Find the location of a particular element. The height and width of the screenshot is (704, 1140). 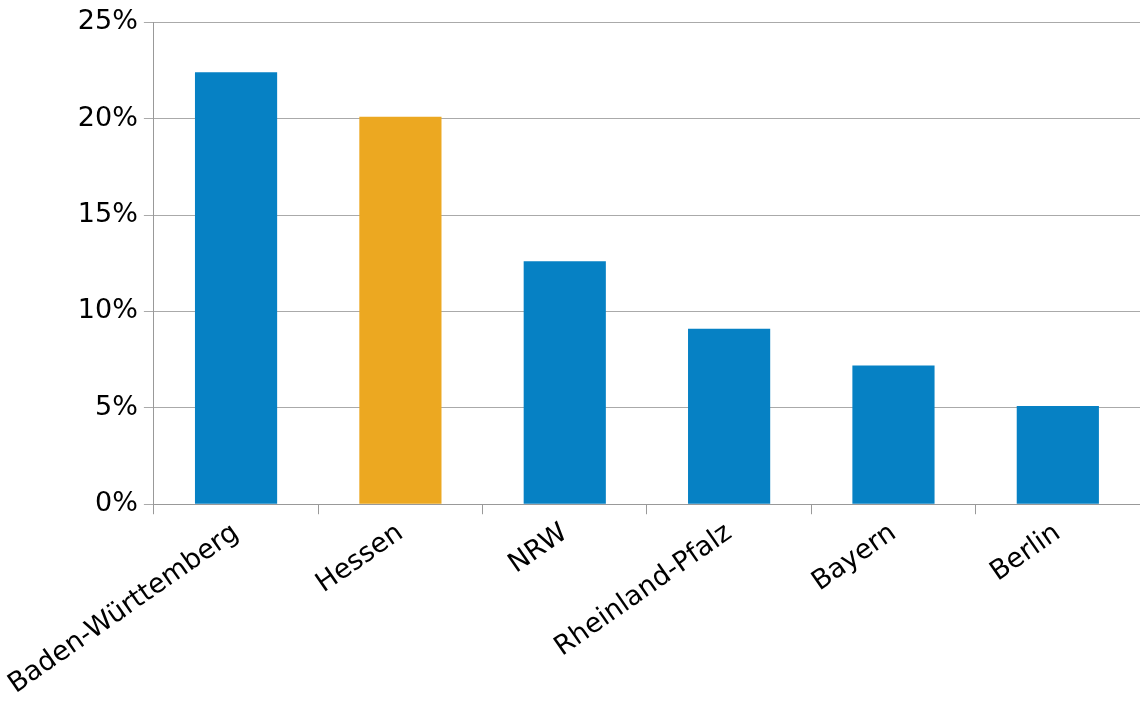

y-tick-label: 15% is located at coordinates (107, 213).